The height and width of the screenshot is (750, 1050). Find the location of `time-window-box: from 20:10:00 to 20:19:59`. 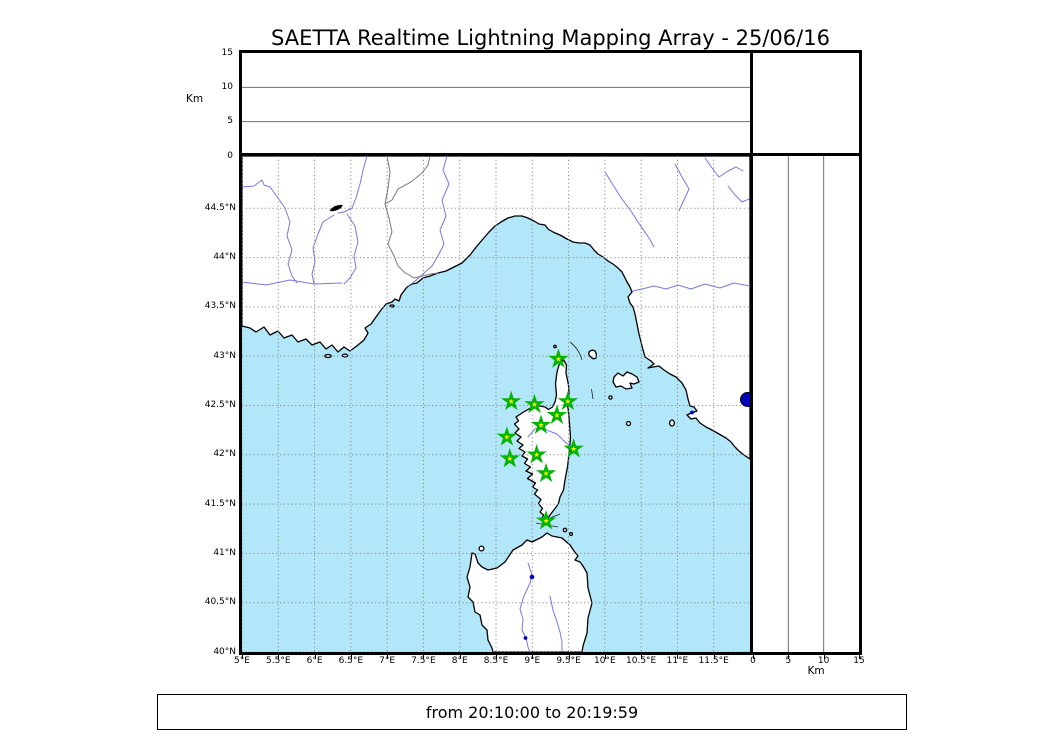

time-window-box: from 20:10:00 to 20:19:59 is located at coordinates (532, 712).